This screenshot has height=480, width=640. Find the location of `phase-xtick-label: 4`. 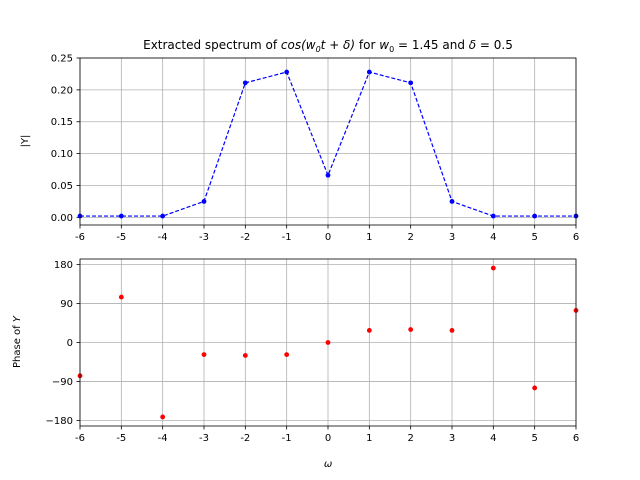

phase-xtick-label: 4 is located at coordinates (493, 438).